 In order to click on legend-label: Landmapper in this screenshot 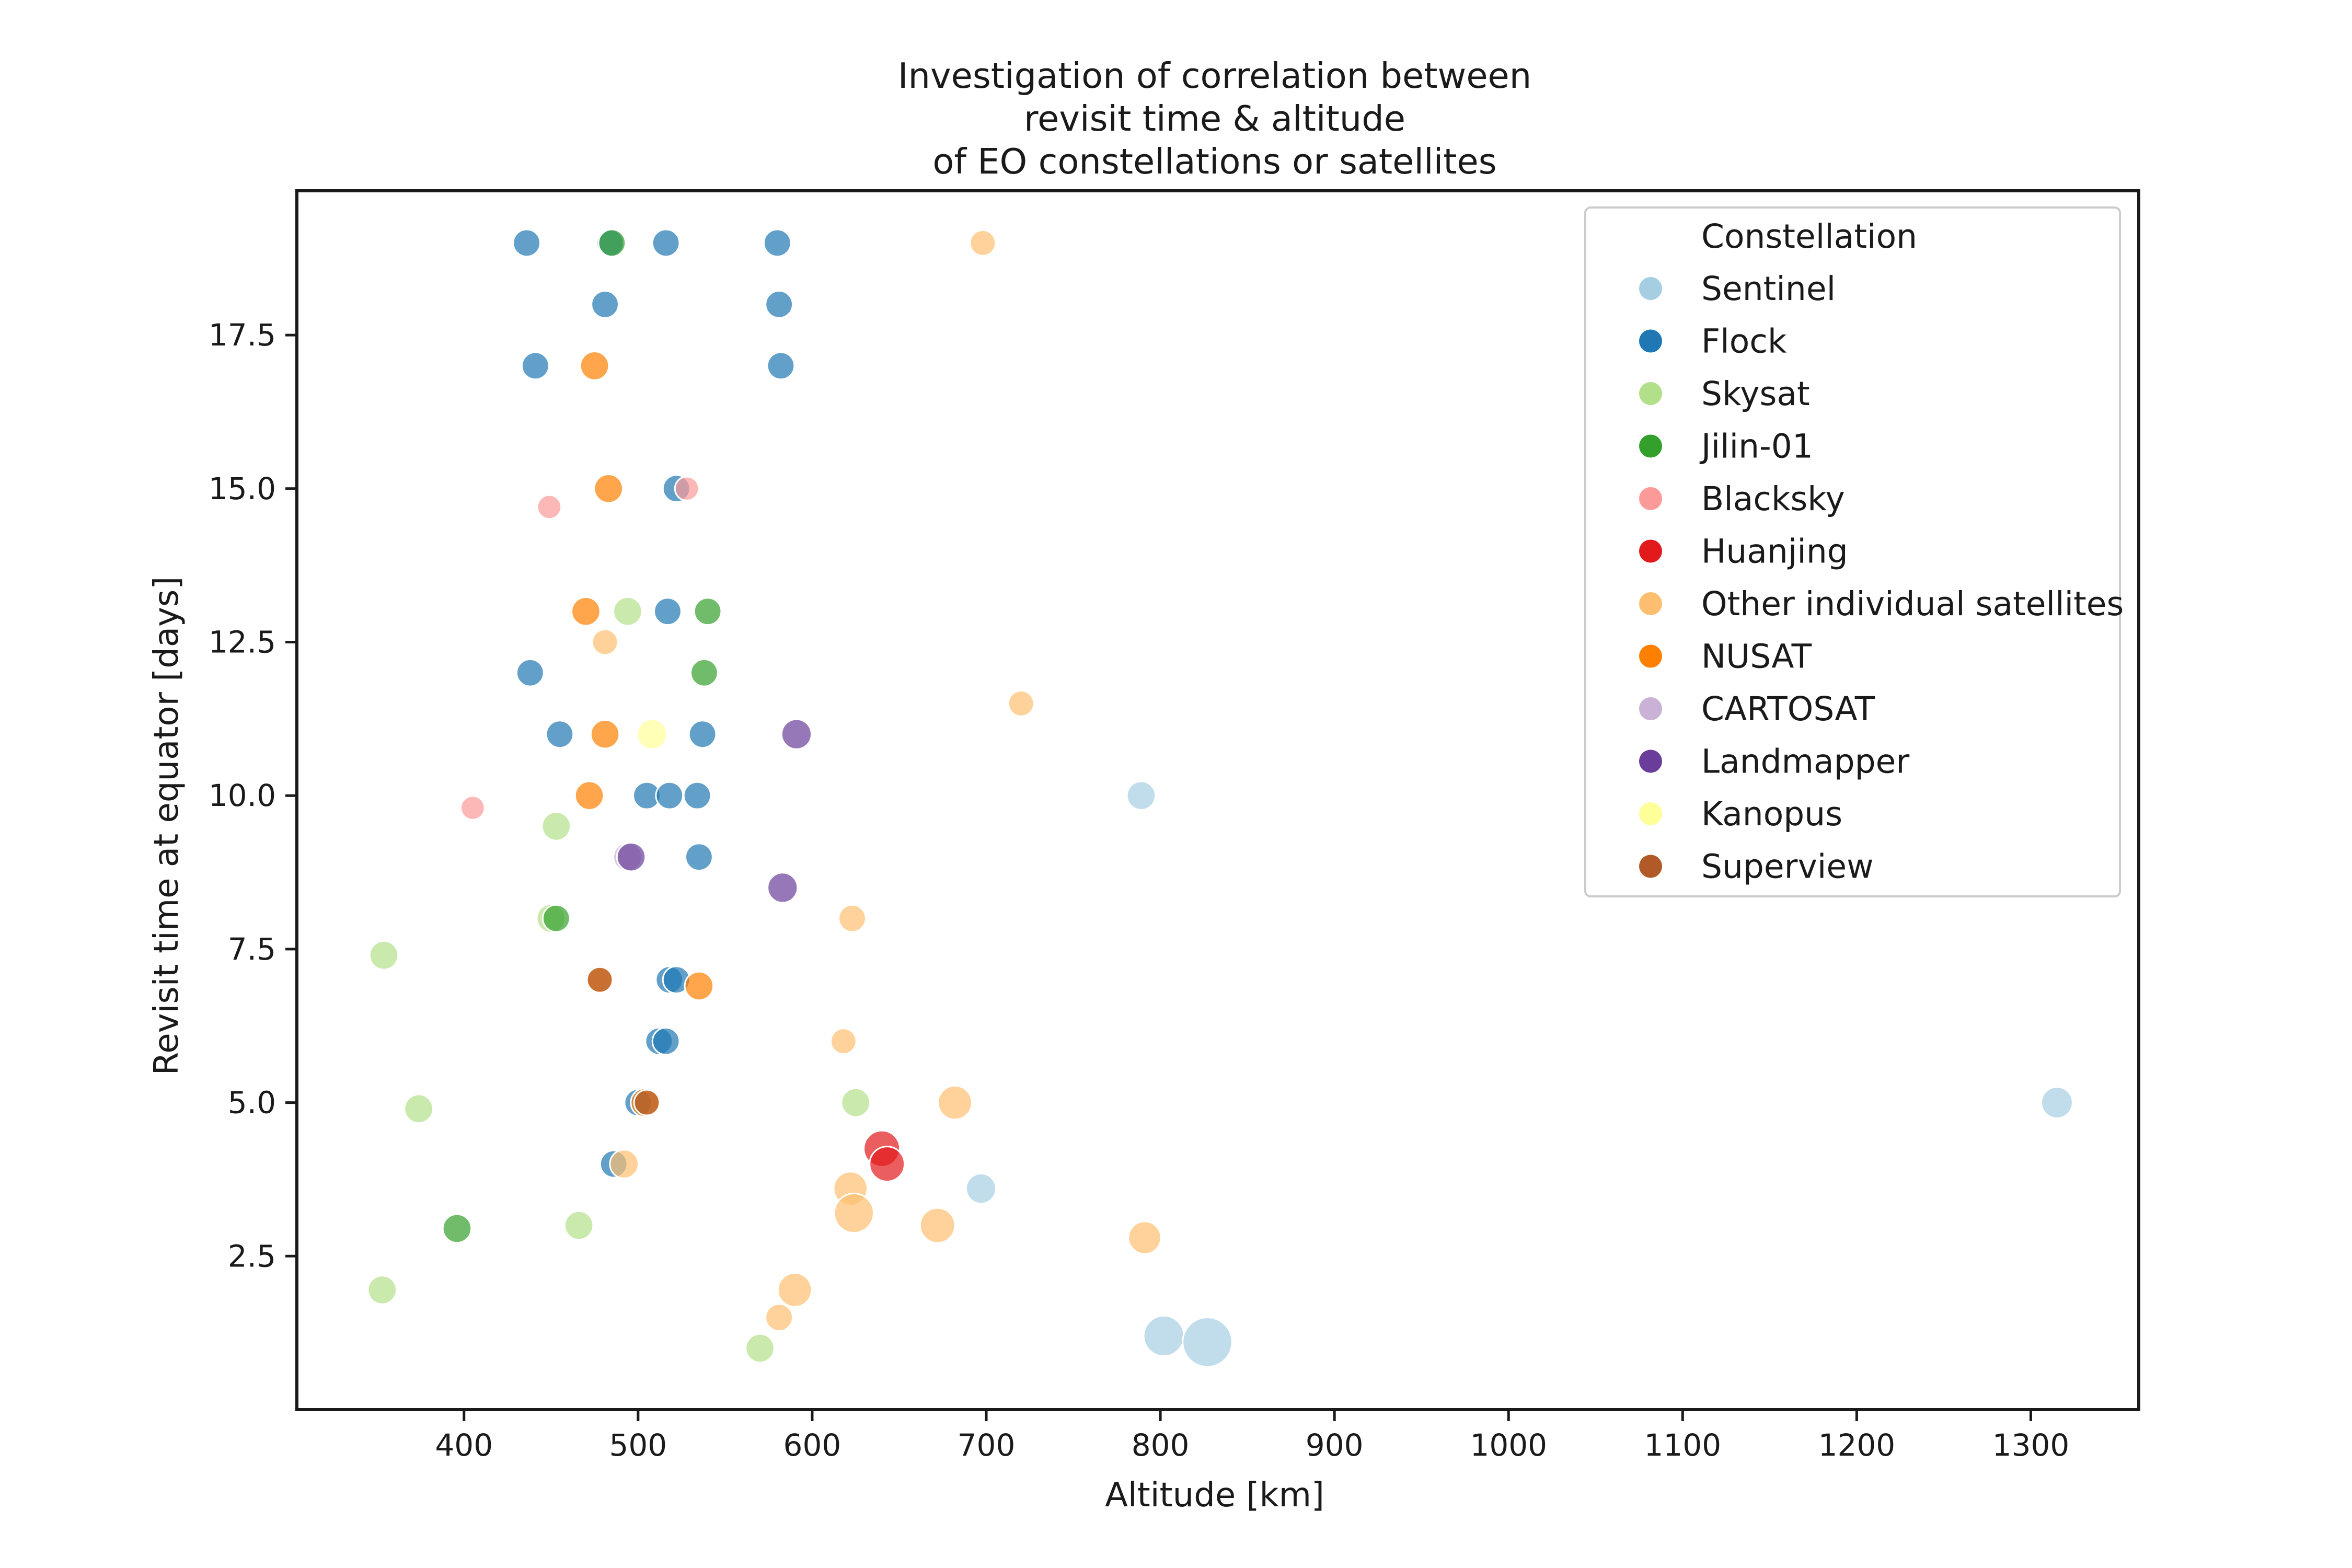, I will do `click(1805, 762)`.